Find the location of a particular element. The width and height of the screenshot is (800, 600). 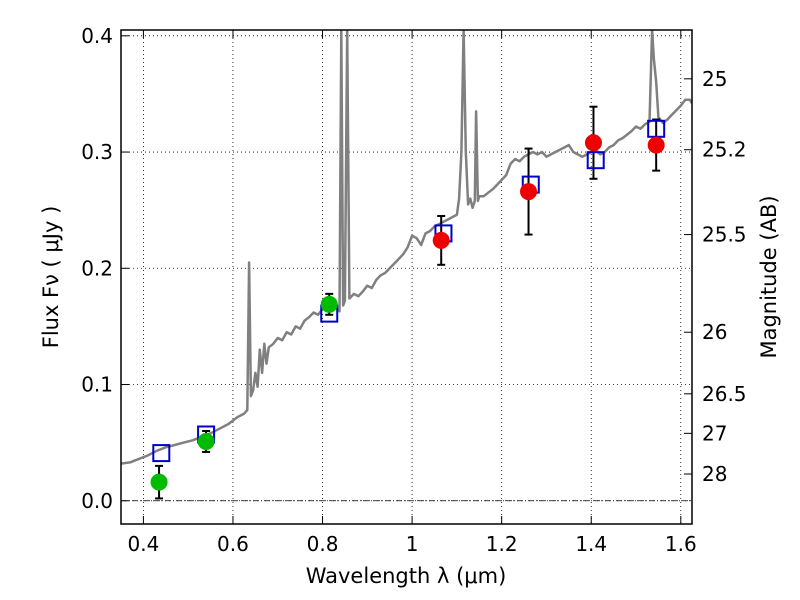

y-tick-label: 0.1 is located at coordinates (97, 385).